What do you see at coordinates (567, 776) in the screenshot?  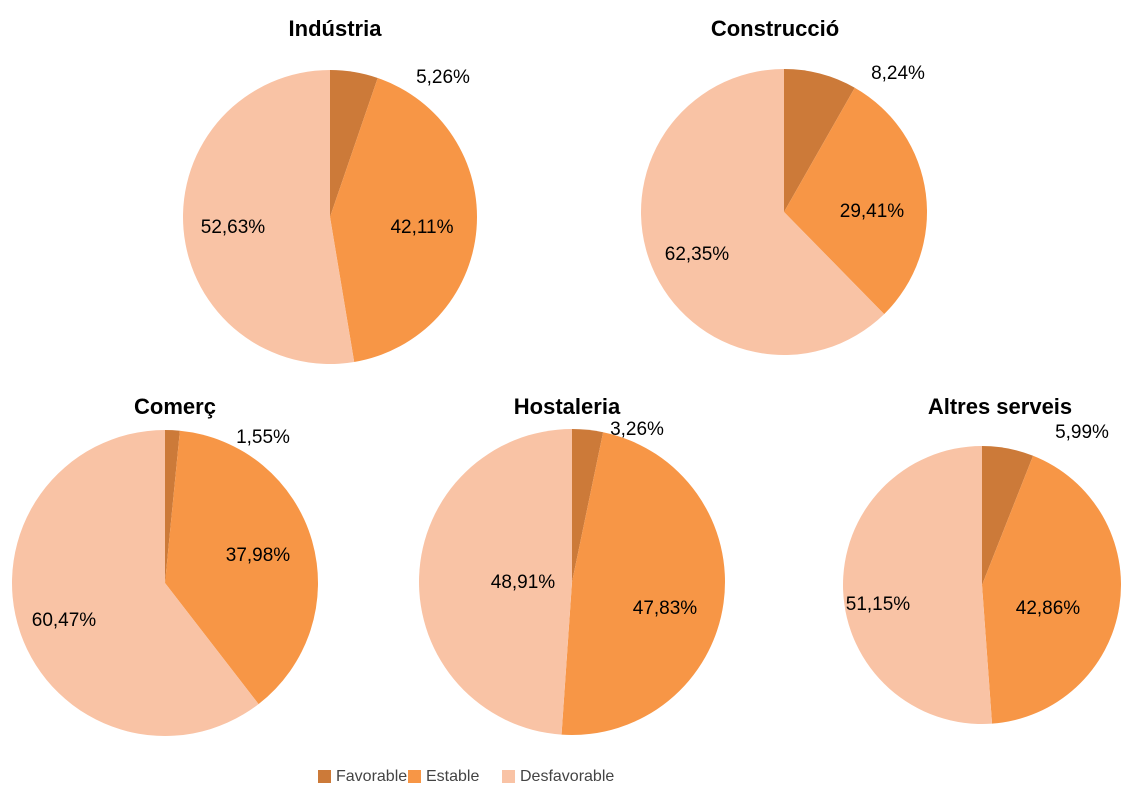 I see `legend-label: Desfavorable` at bounding box center [567, 776].